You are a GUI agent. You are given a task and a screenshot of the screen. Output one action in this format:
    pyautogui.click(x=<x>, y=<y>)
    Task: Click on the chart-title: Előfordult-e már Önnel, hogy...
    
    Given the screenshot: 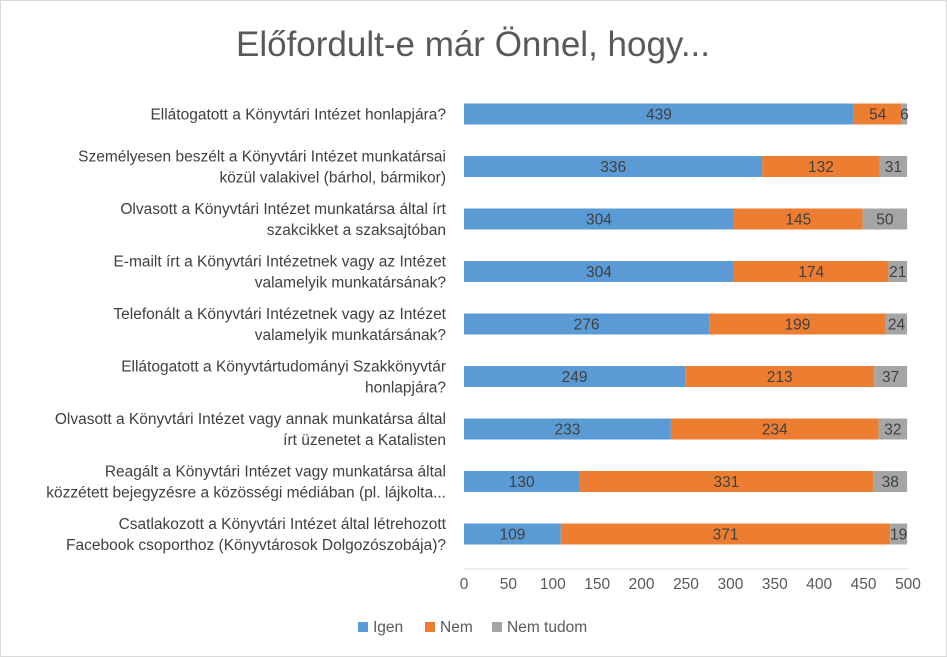 What is the action you would take?
    pyautogui.click(x=473, y=44)
    